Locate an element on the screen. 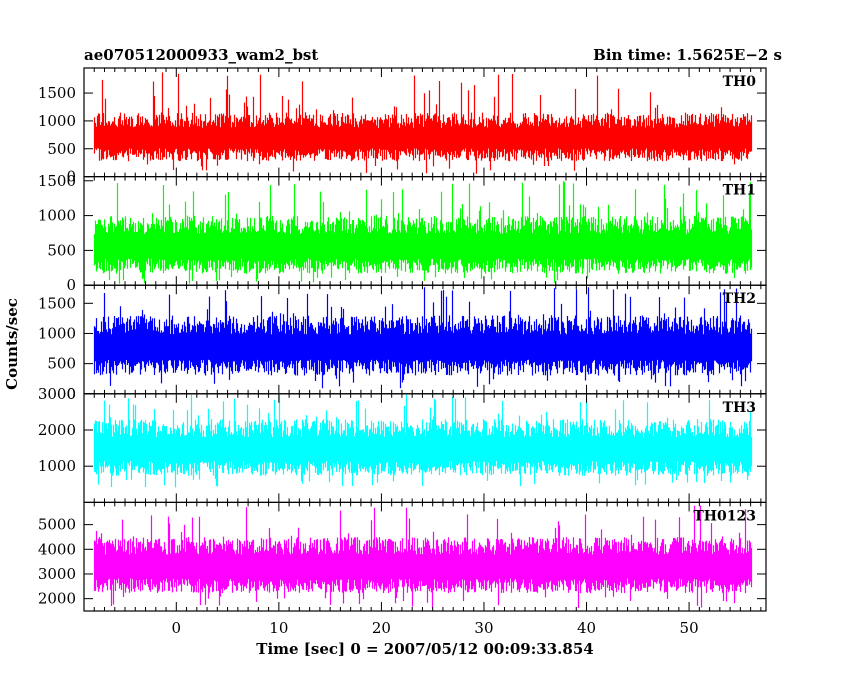 Image resolution: width=850 pixels, height=685 pixels. panel-label: TH0123 is located at coordinates (724, 516).